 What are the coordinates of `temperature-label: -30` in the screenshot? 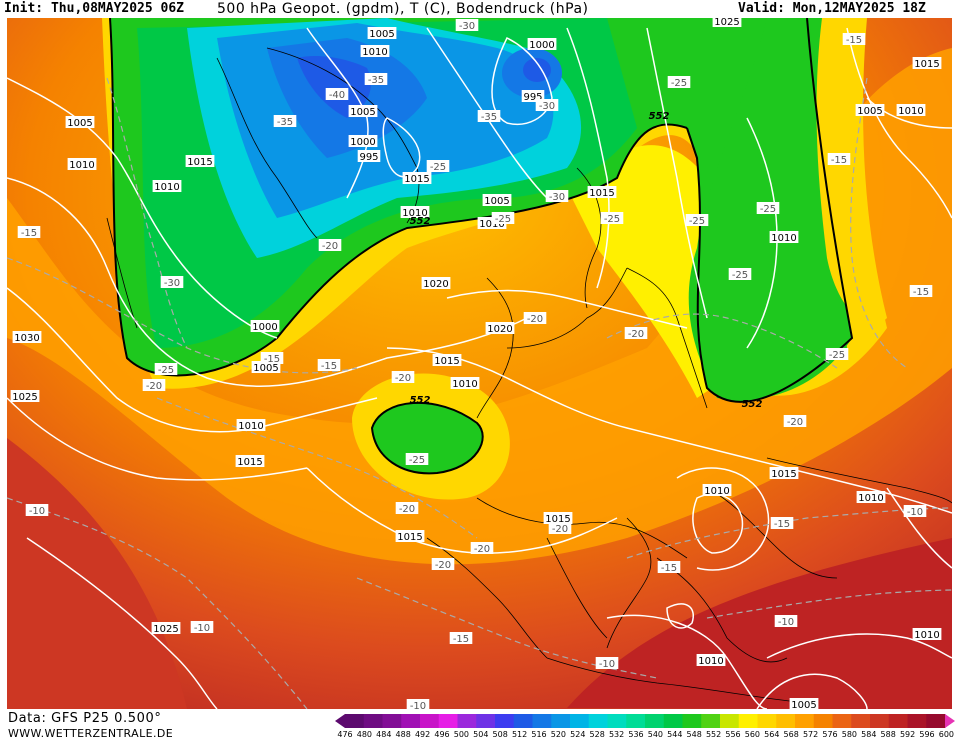 It's located at (547, 105).